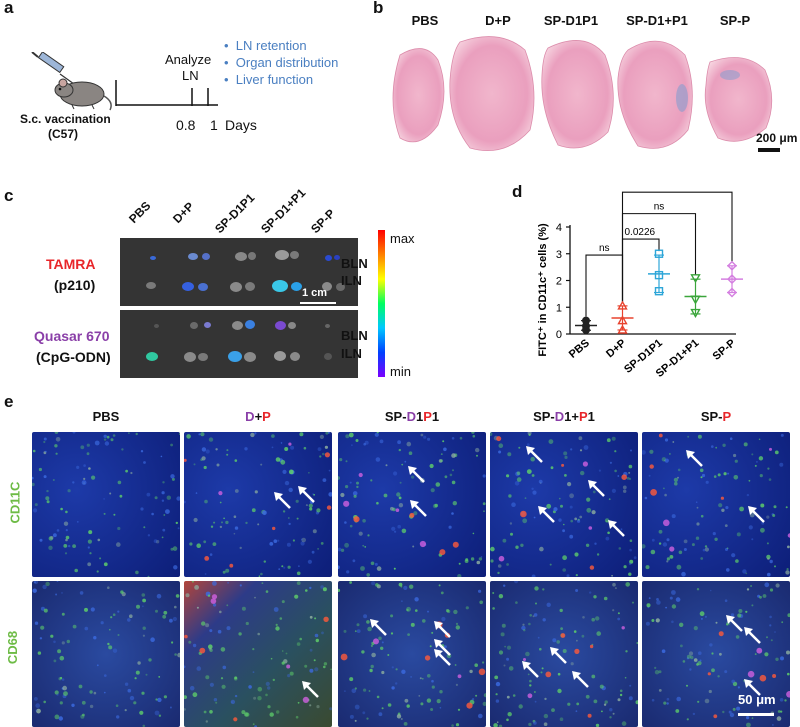  What do you see at coordinates (769, 150) in the screenshot?
I see `b-scale-bar` at bounding box center [769, 150].